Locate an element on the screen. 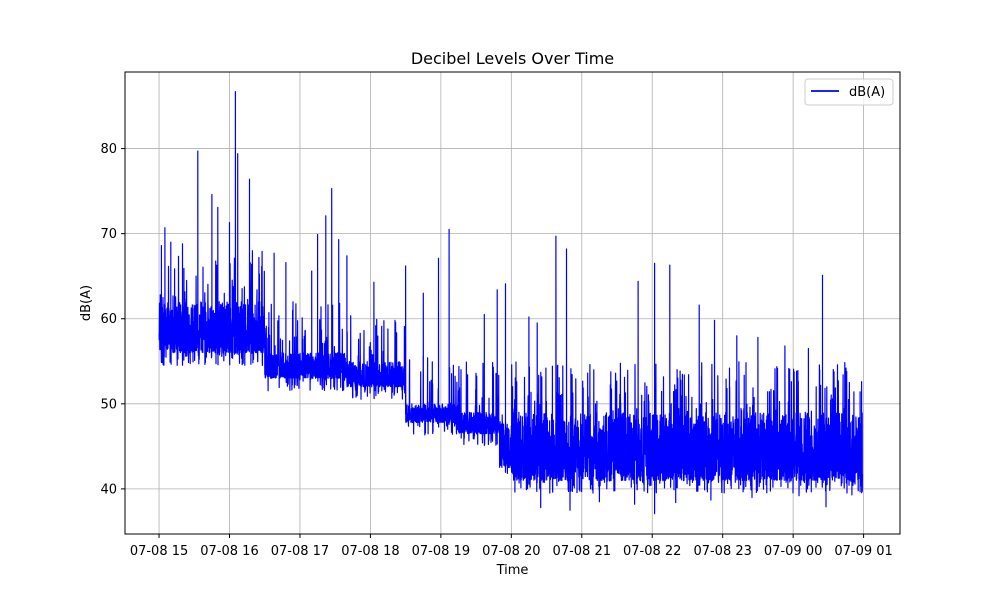  x-tick-label: 07-08 15 is located at coordinates (159, 551).